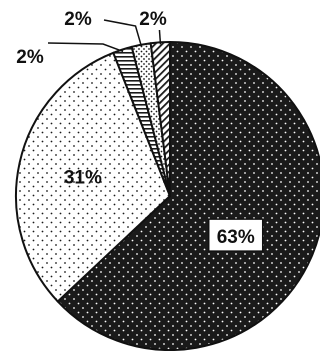 The width and height of the screenshot is (320, 351). What do you see at coordinates (83, 178) in the screenshot?
I see `slice-label-1: 31%` at bounding box center [83, 178].